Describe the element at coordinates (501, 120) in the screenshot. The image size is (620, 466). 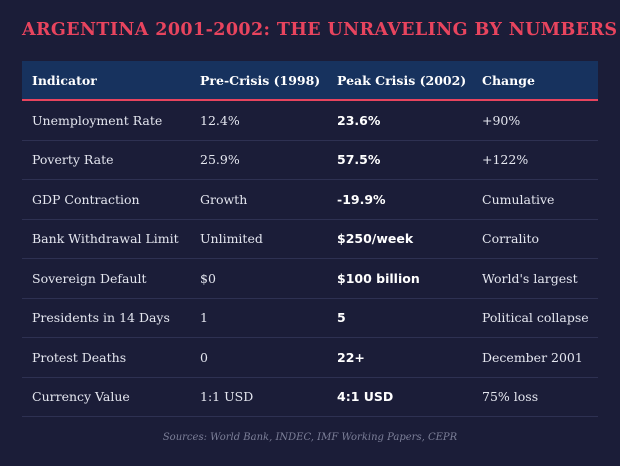
I see `cell-change: +90%` at that location.